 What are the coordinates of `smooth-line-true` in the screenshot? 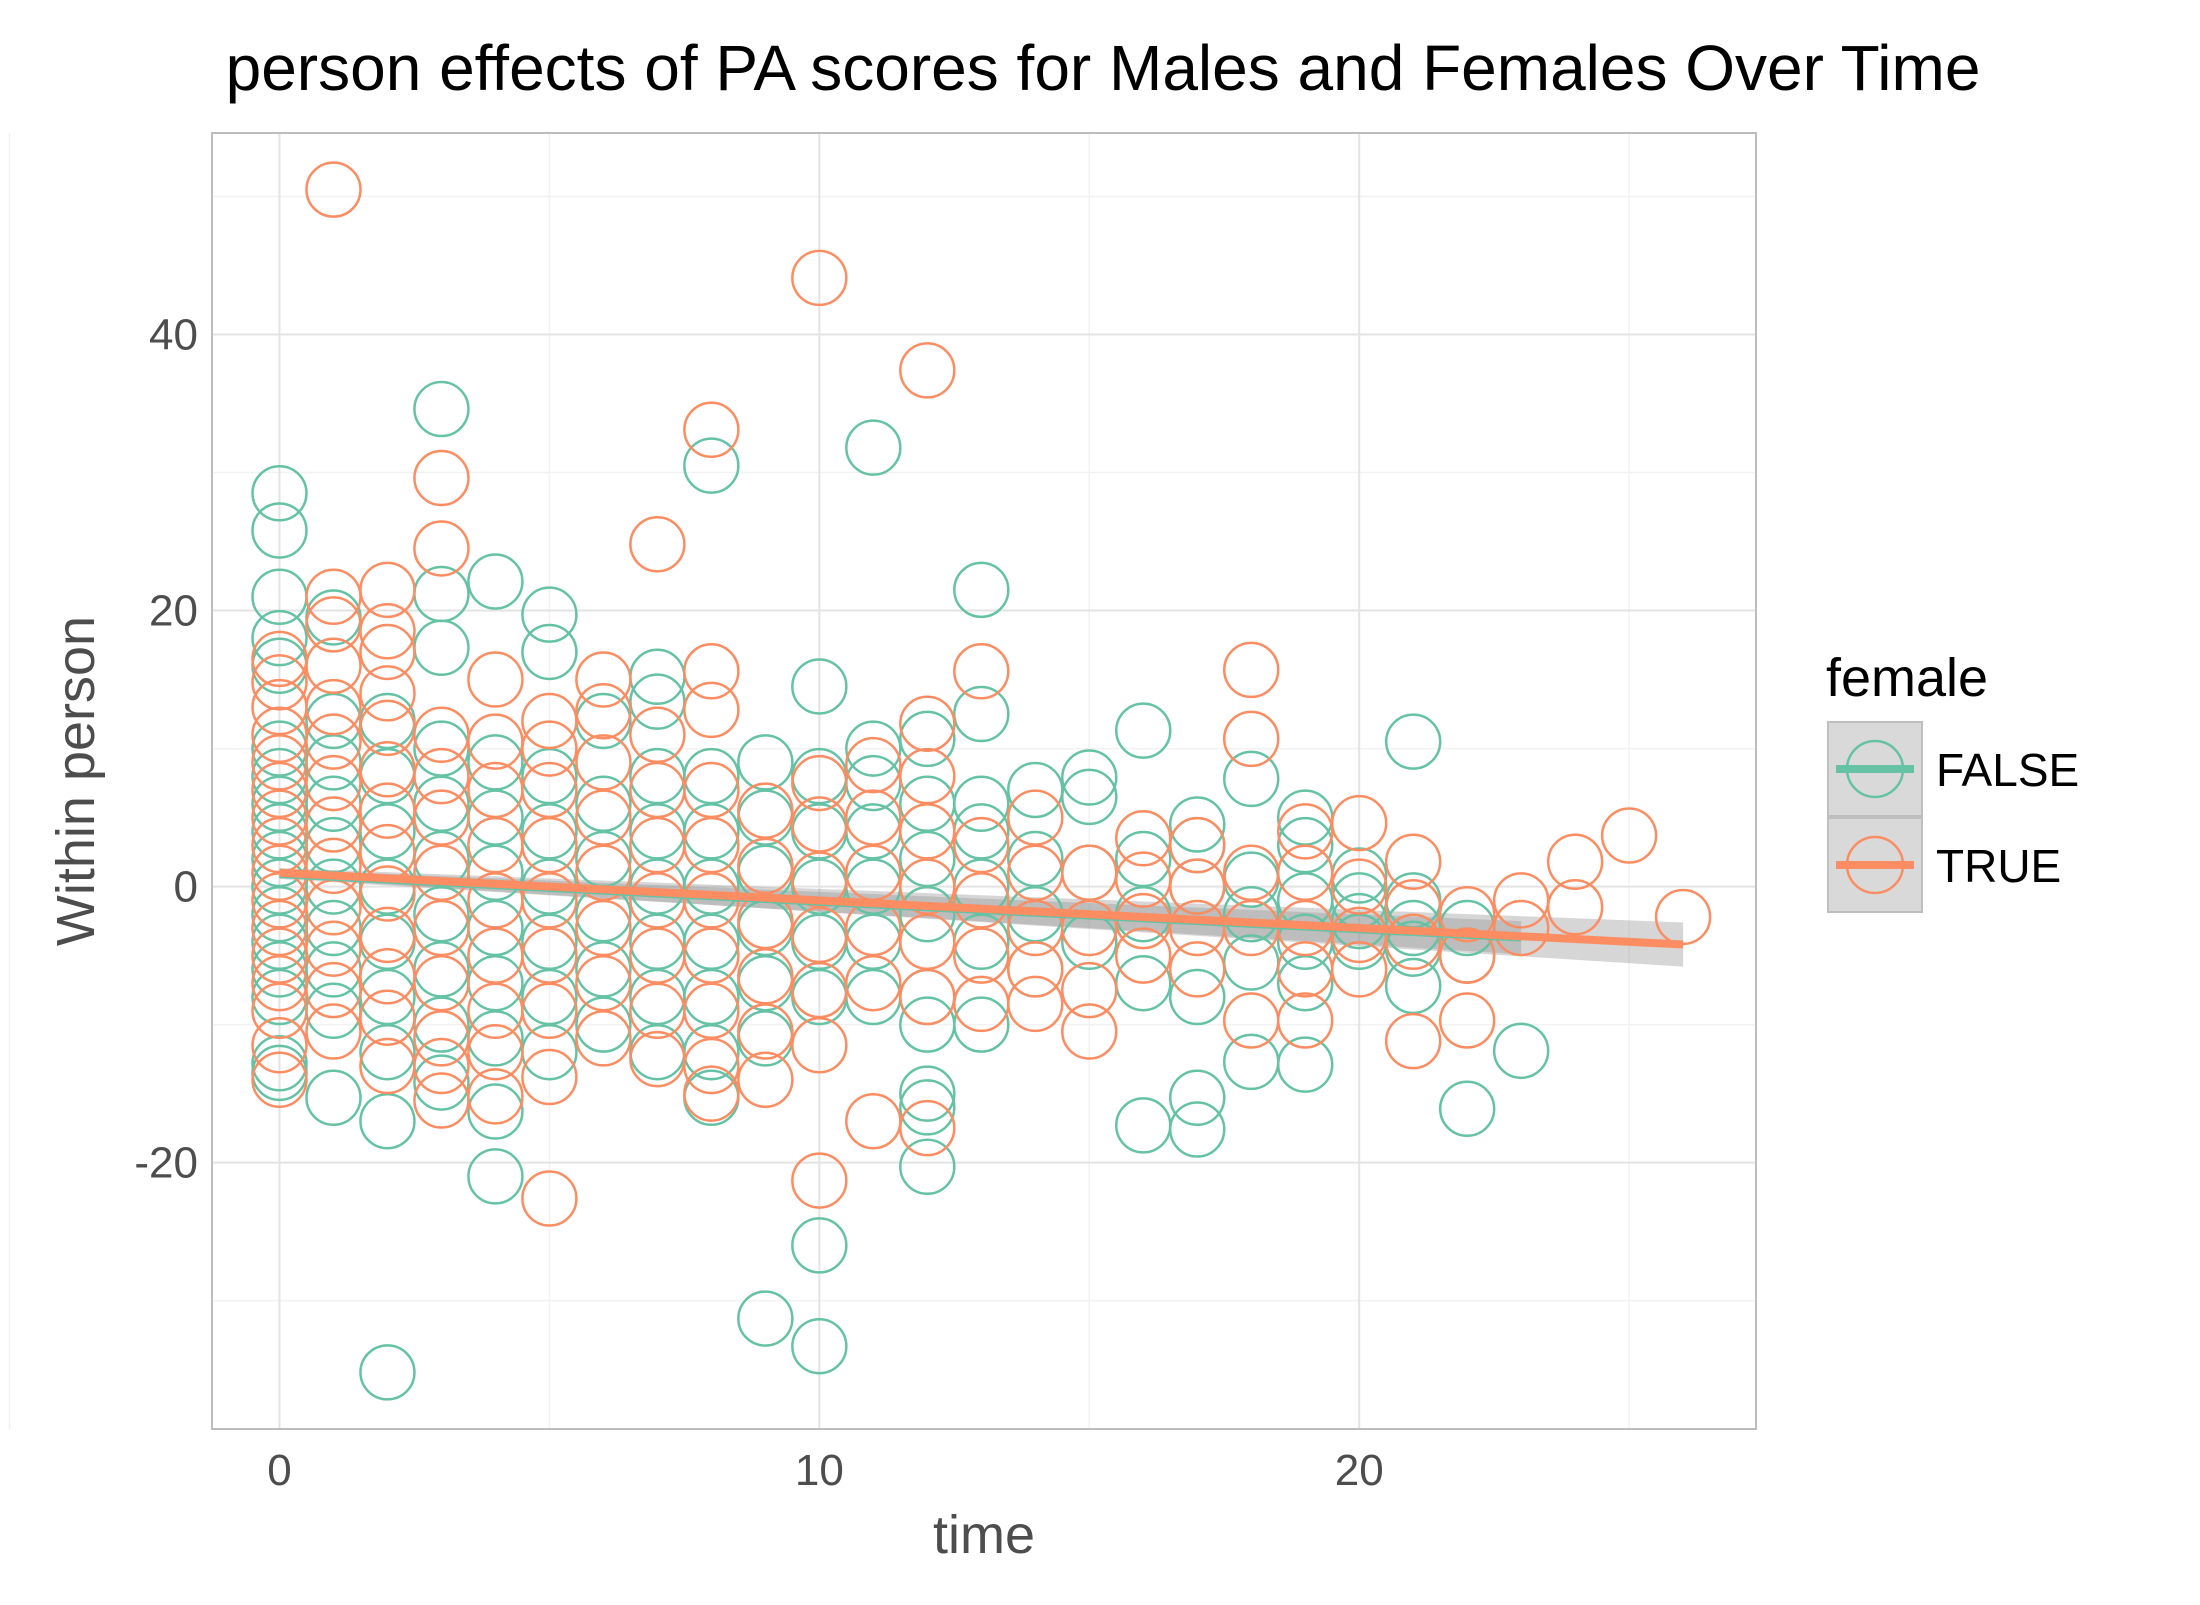 It's located at (981, 908).